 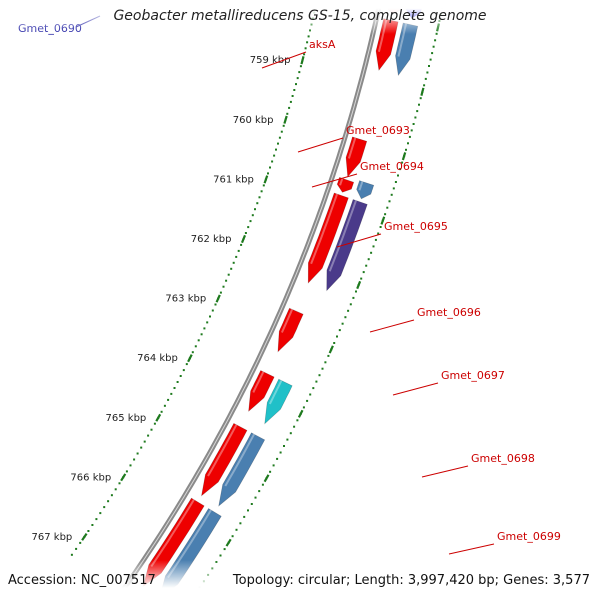 What do you see at coordinates (473, 375) in the screenshot?
I see `gene-label-gmet_0697: Gmet_0697` at bounding box center [473, 375].